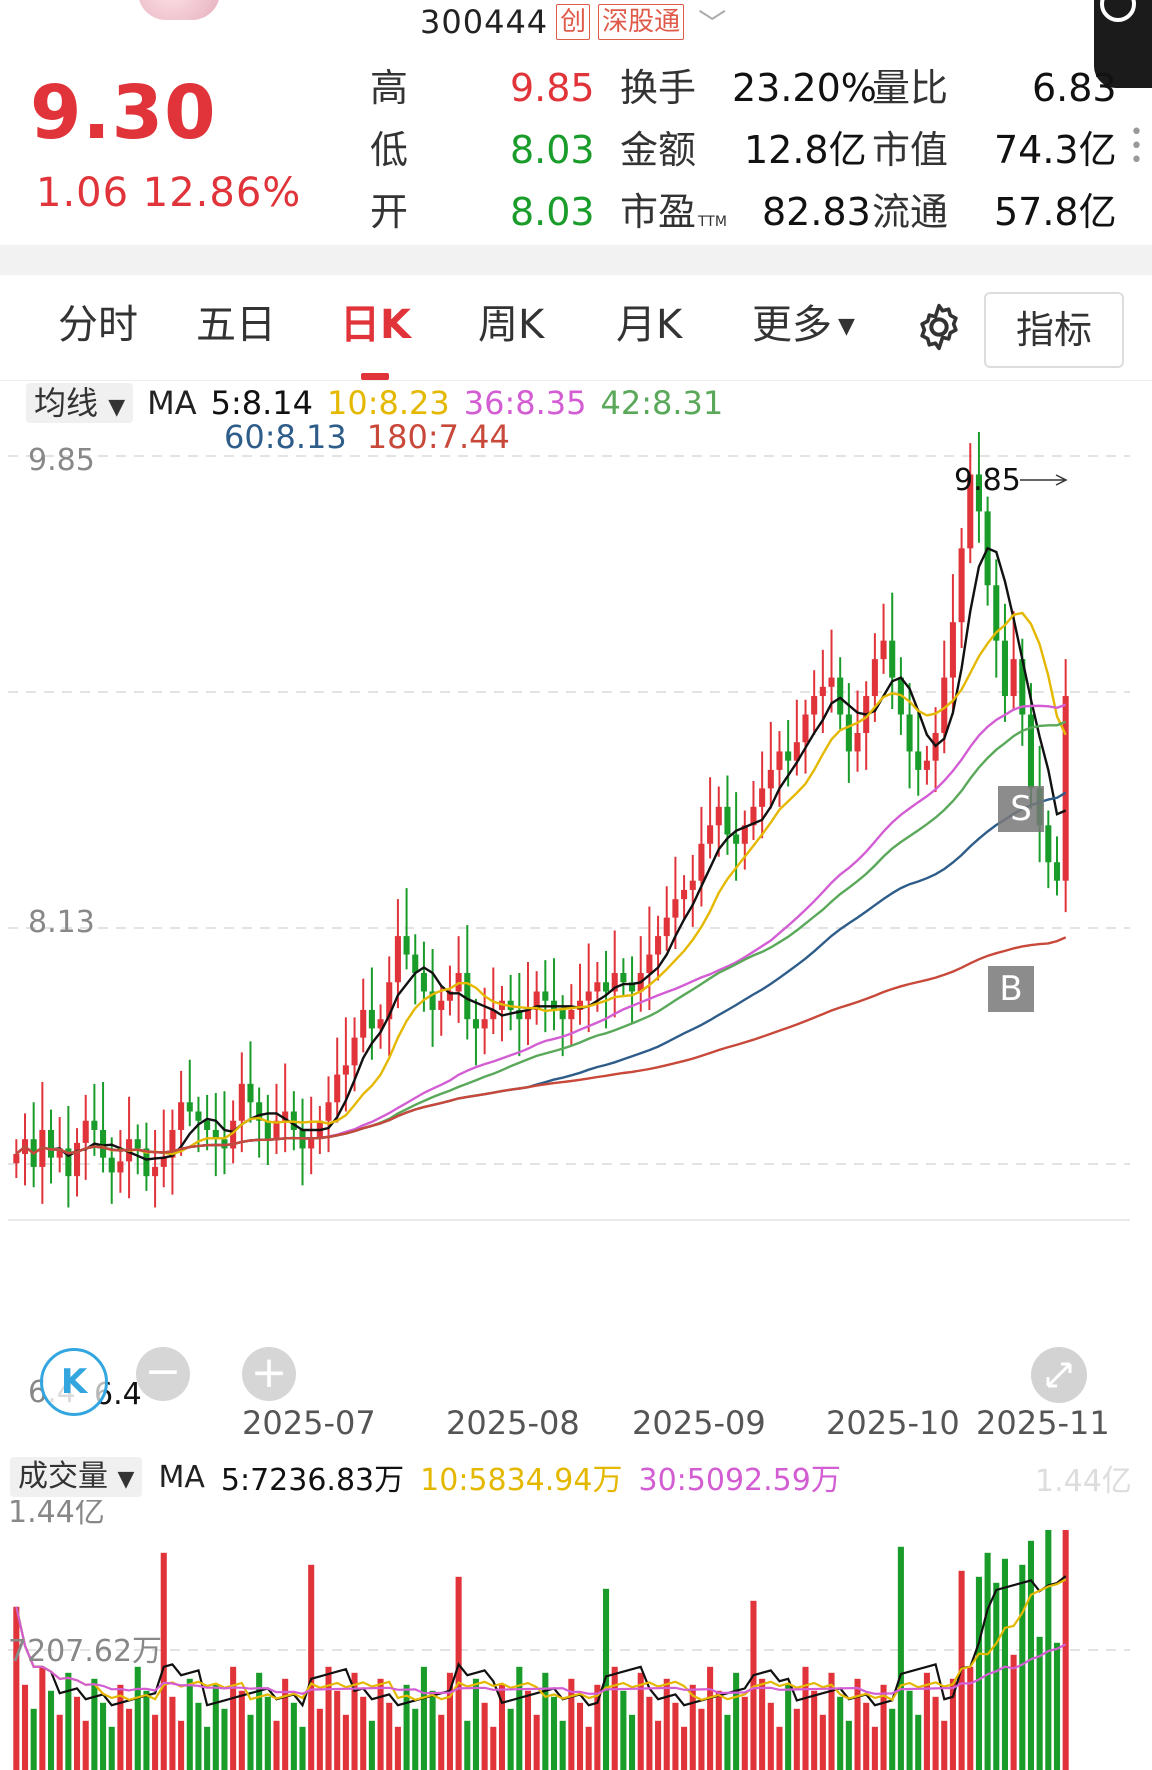 The width and height of the screenshot is (1152, 1770). What do you see at coordinates (53, 4) in the screenshot?
I see `back-arrow-icon: ‹` at bounding box center [53, 4].